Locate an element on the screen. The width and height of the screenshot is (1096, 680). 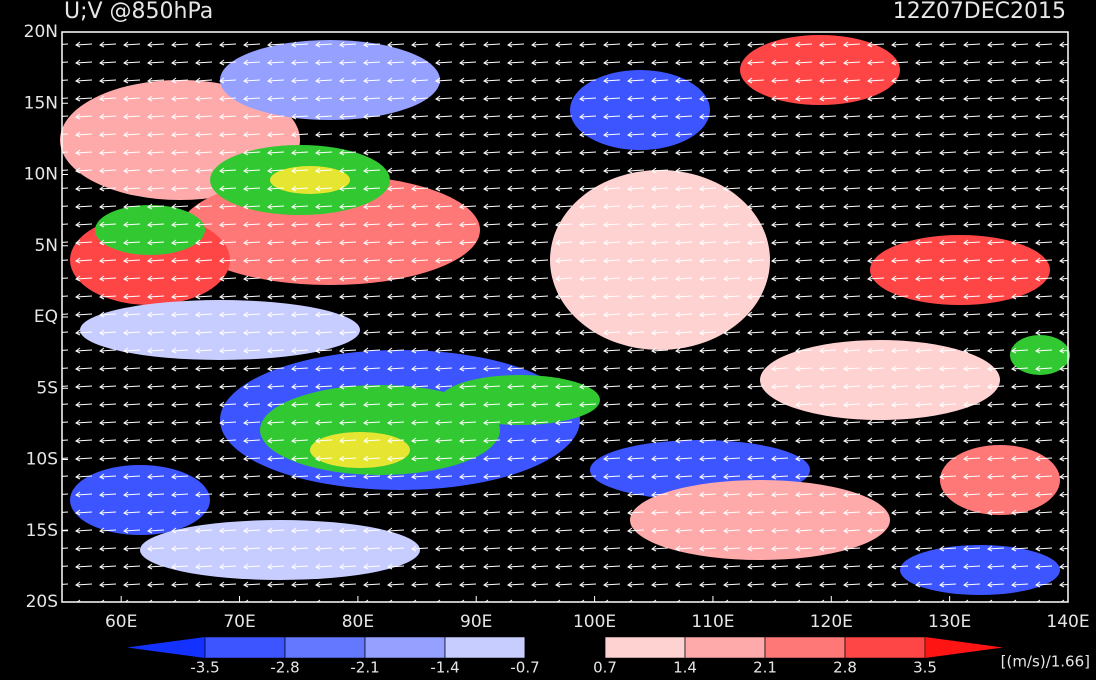
lat-label: 15S is located at coordinates (42, 531).